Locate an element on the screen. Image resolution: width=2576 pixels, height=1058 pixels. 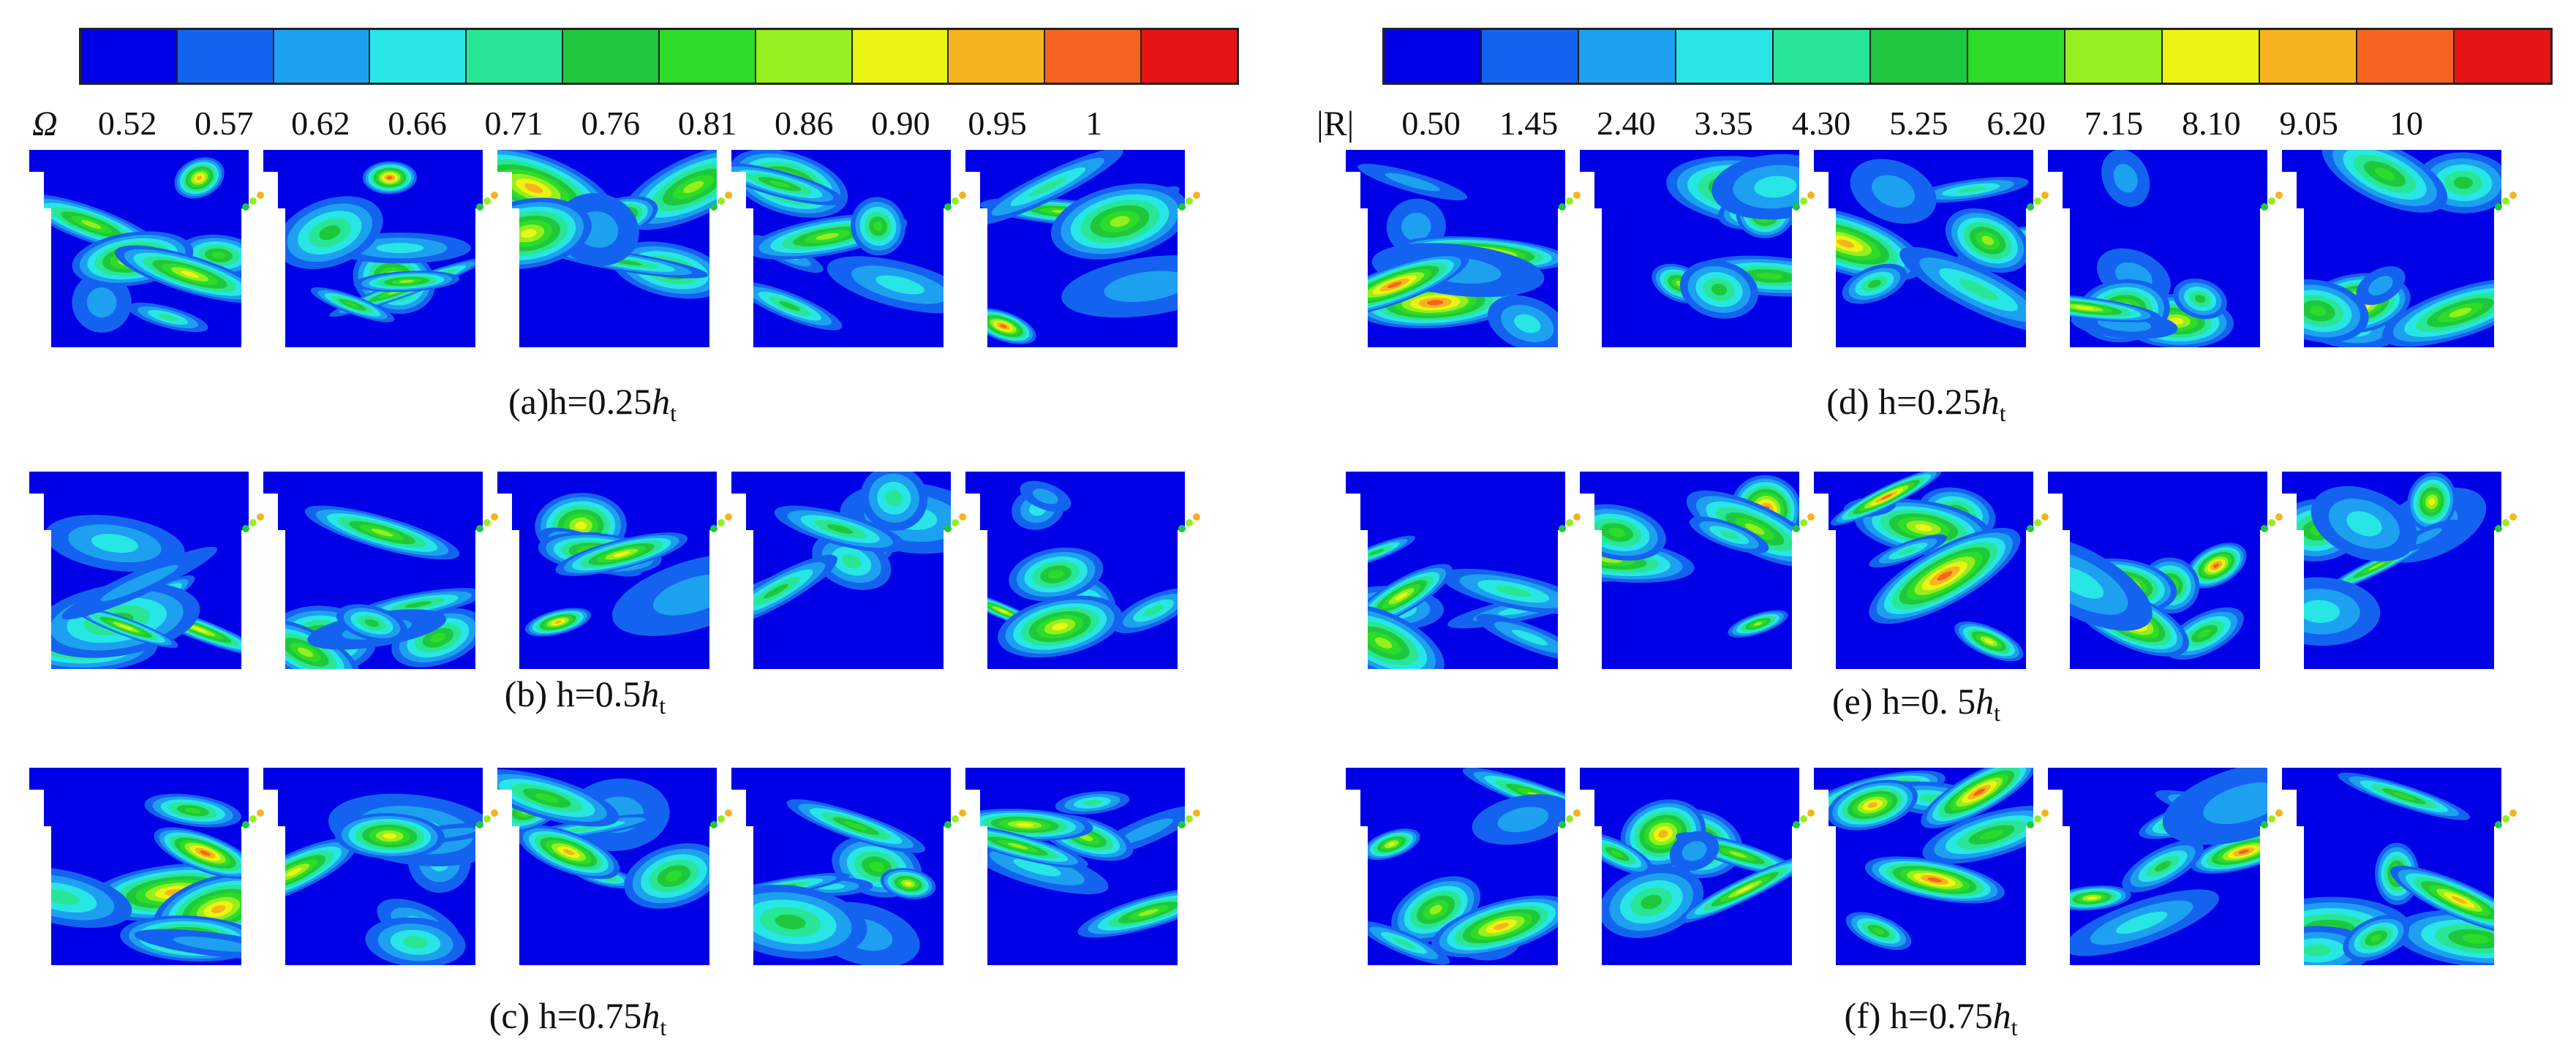
panel-c-omega-contour is located at coordinates (651, 866).